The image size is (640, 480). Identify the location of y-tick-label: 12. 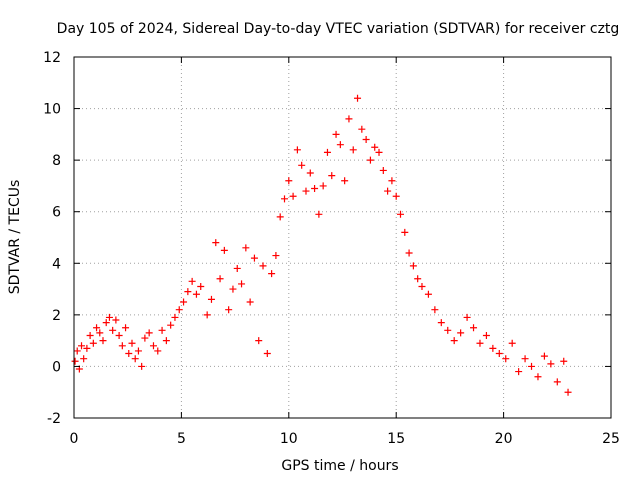
(52, 58).